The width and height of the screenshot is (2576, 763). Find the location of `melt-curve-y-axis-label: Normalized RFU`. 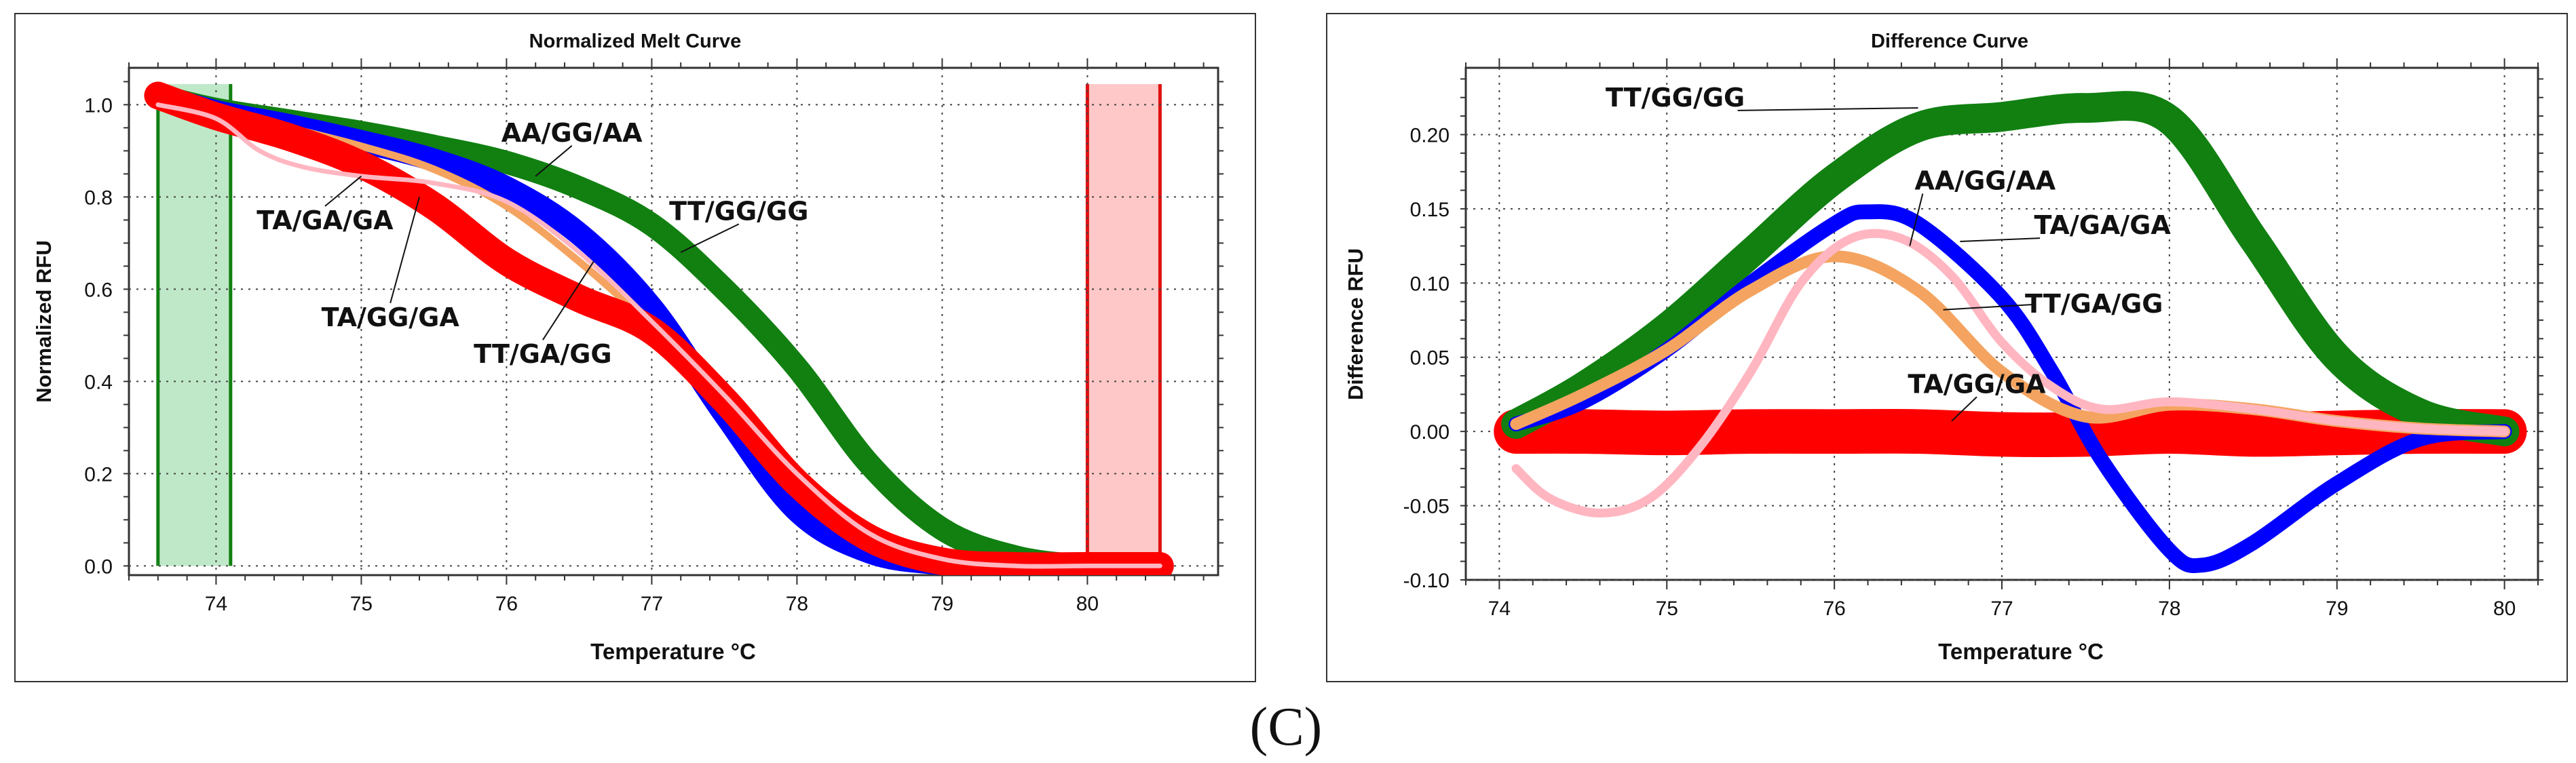

melt-curve-y-axis-label: Normalized RFU is located at coordinates (44, 321).